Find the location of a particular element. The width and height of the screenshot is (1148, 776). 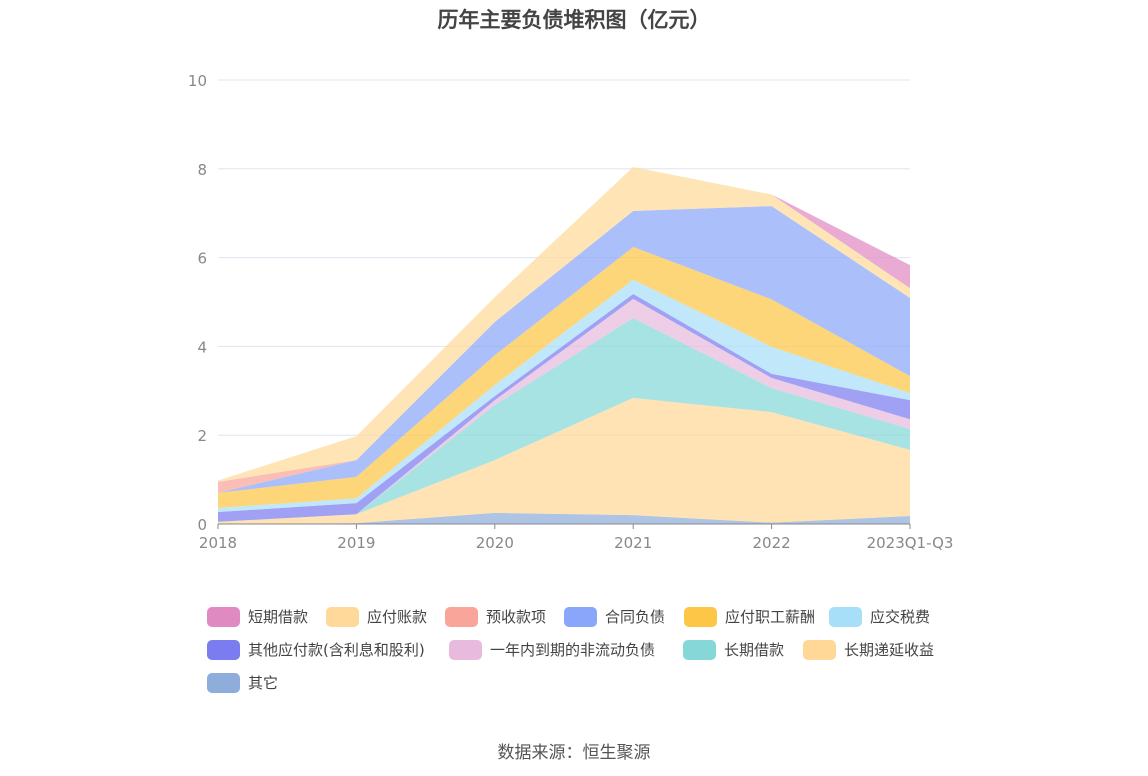

legend-item: 其他应付款(含利息和股利) is located at coordinates (316, 649).